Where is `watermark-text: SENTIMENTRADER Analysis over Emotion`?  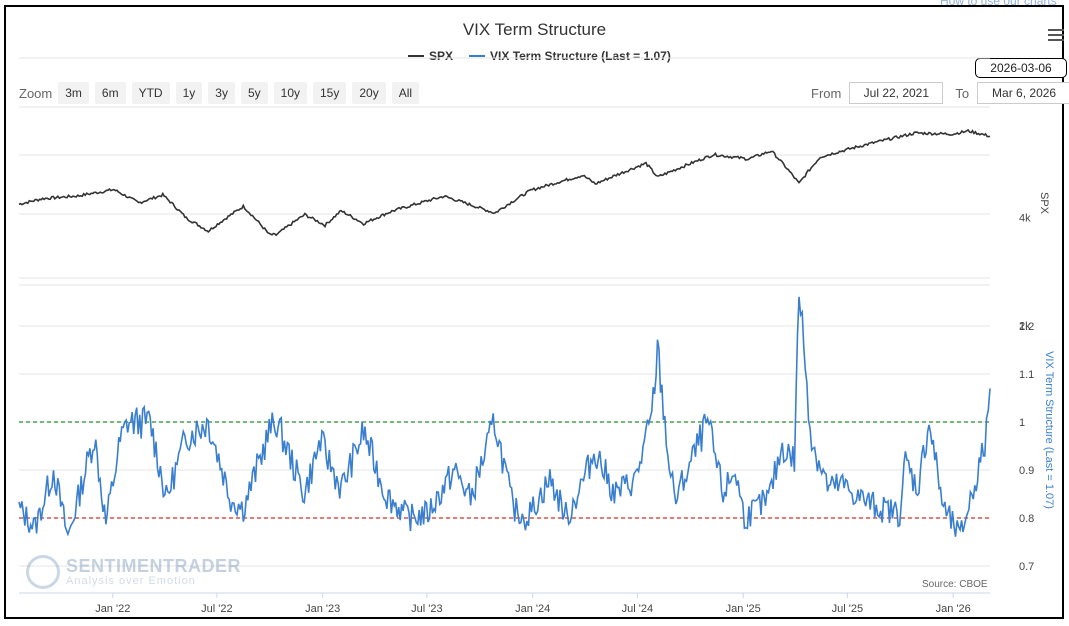
watermark-text: SENTIMENTRADER Analysis over Emotion is located at coordinates (153, 572).